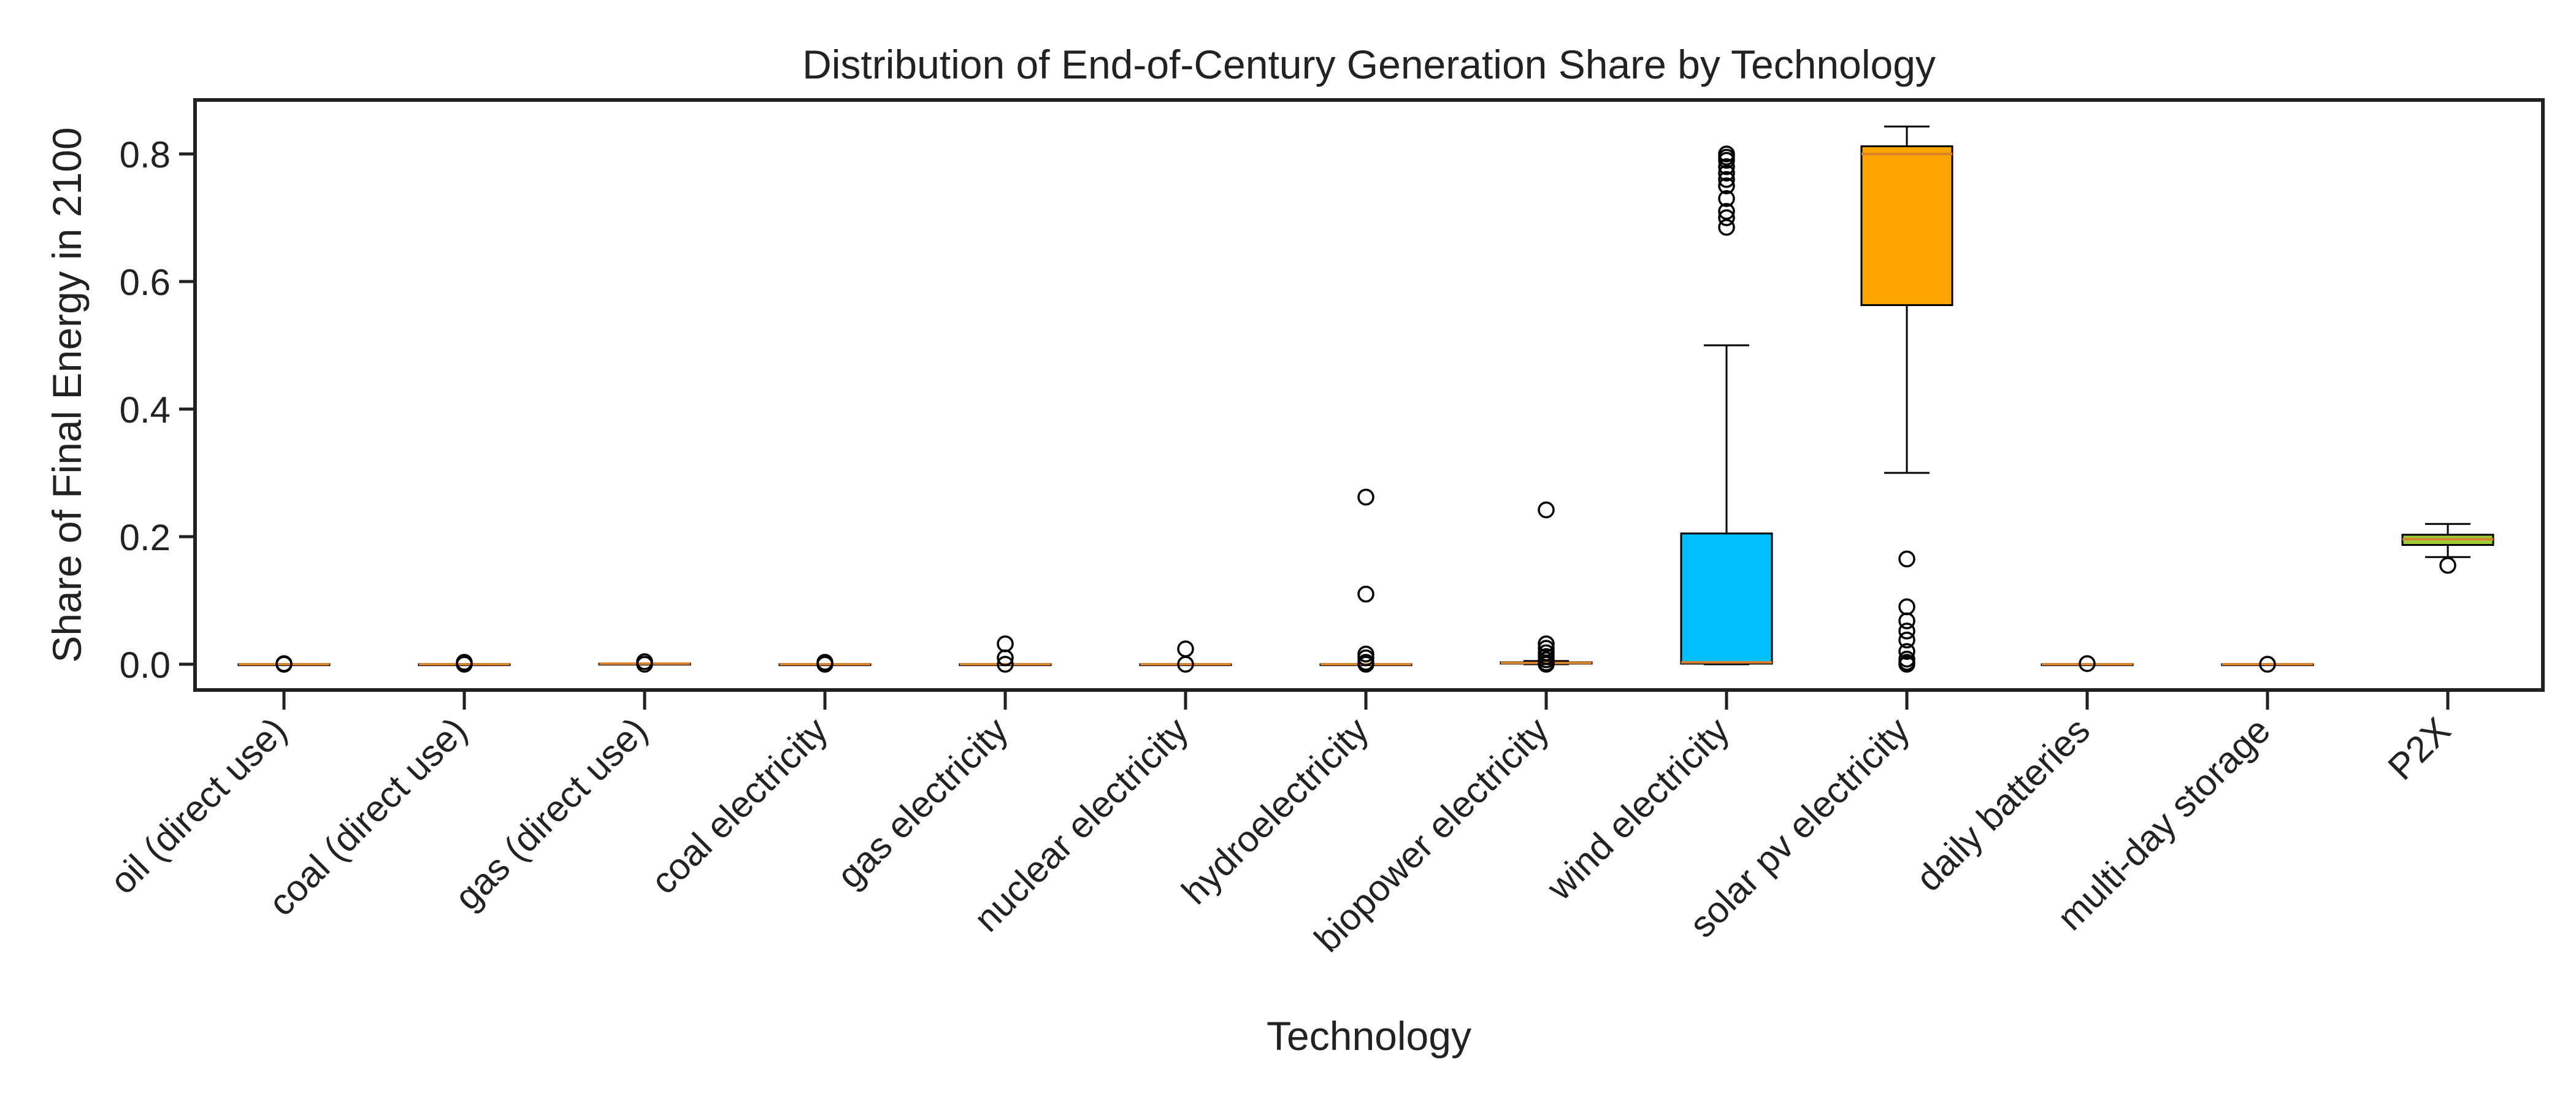 Image resolution: width=2576 pixels, height=1104 pixels. I want to click on x-tick-label: hydroelectricity, so click(1275, 811).